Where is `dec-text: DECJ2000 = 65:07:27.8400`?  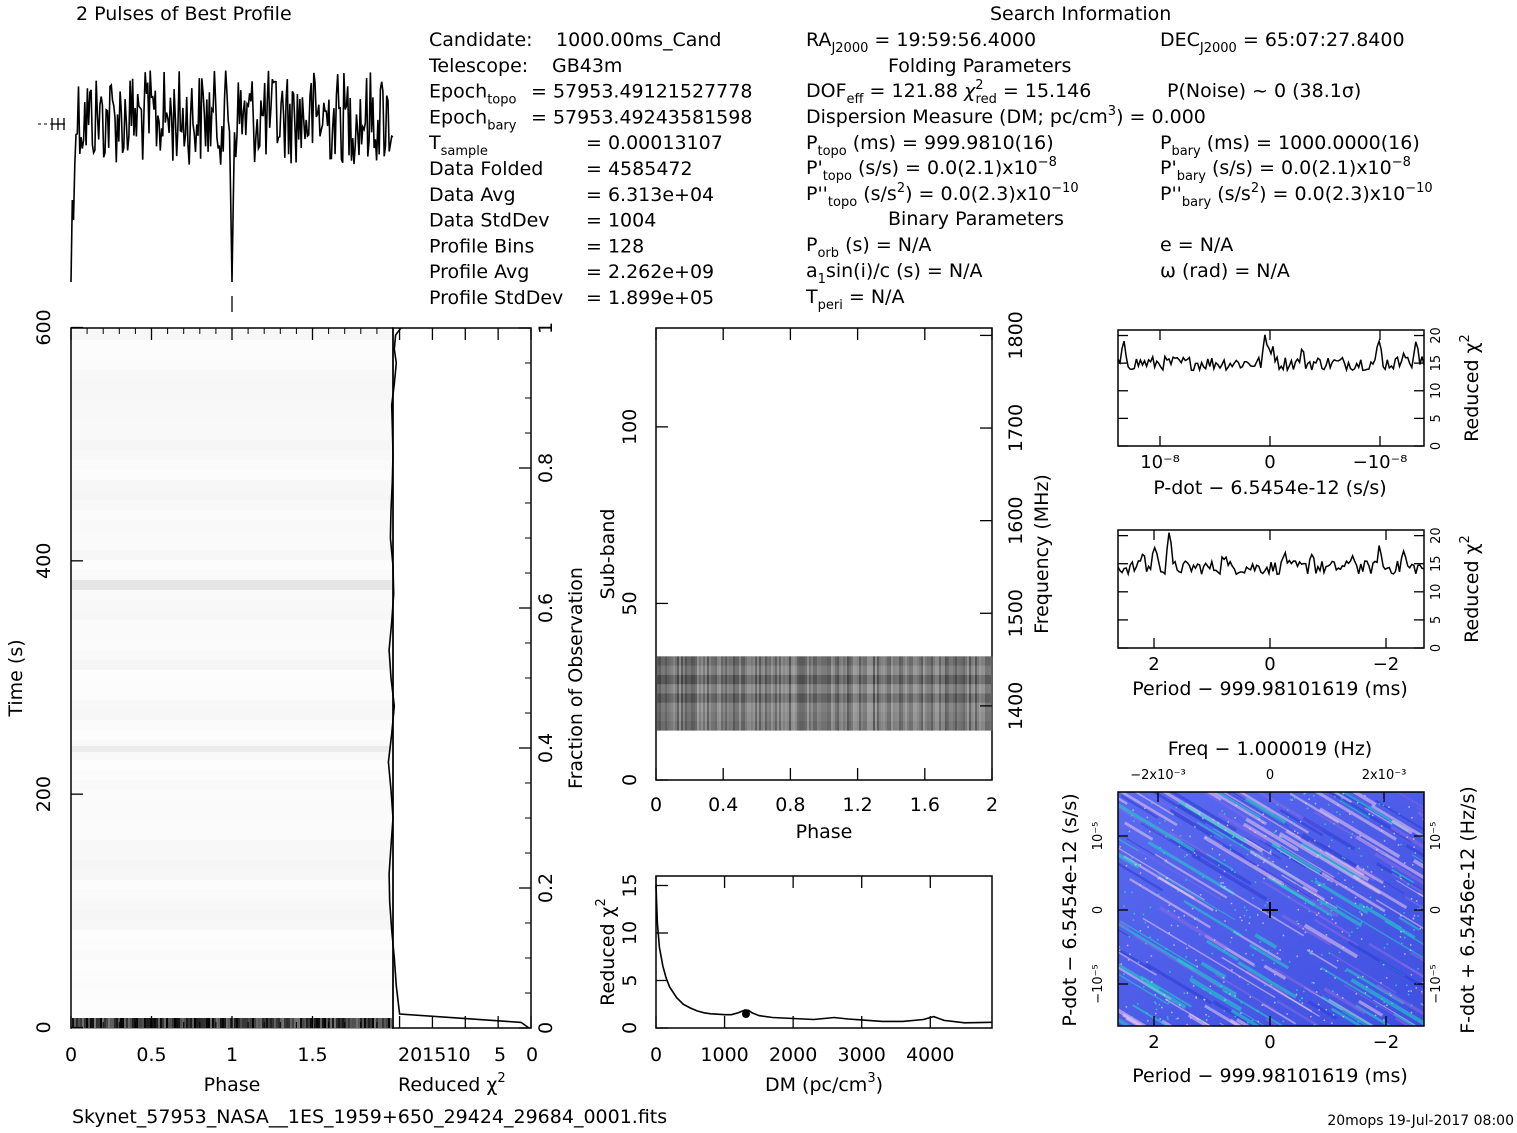
dec-text: DECJ2000 = 65:07:27.8400 is located at coordinates (1282, 42).